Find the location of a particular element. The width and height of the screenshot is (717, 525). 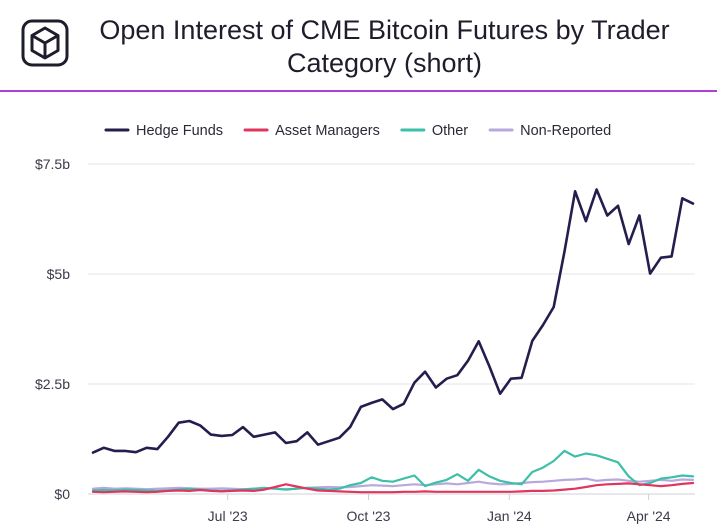

legend-item-hedge-funds: Hedge Funds is located at coordinates (163, 131).